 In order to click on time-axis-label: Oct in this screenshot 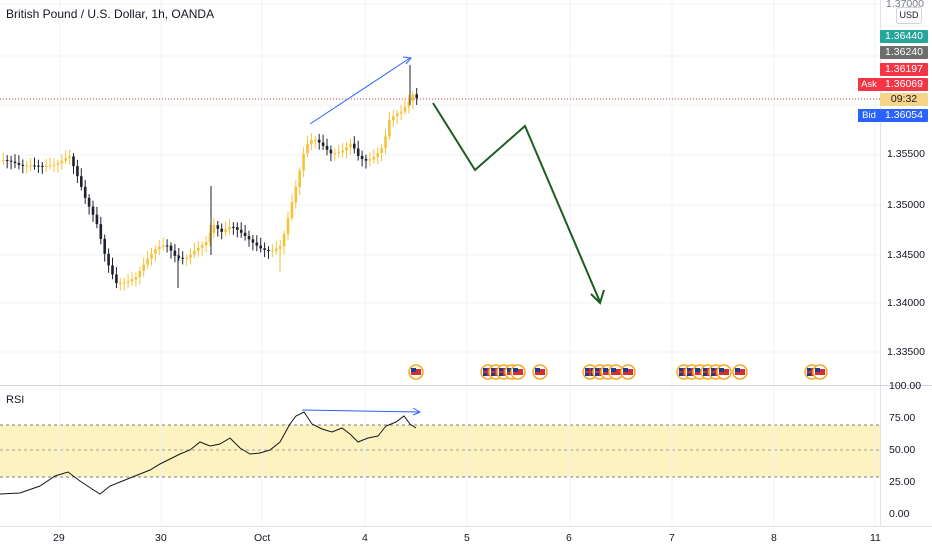, I will do `click(262, 538)`.